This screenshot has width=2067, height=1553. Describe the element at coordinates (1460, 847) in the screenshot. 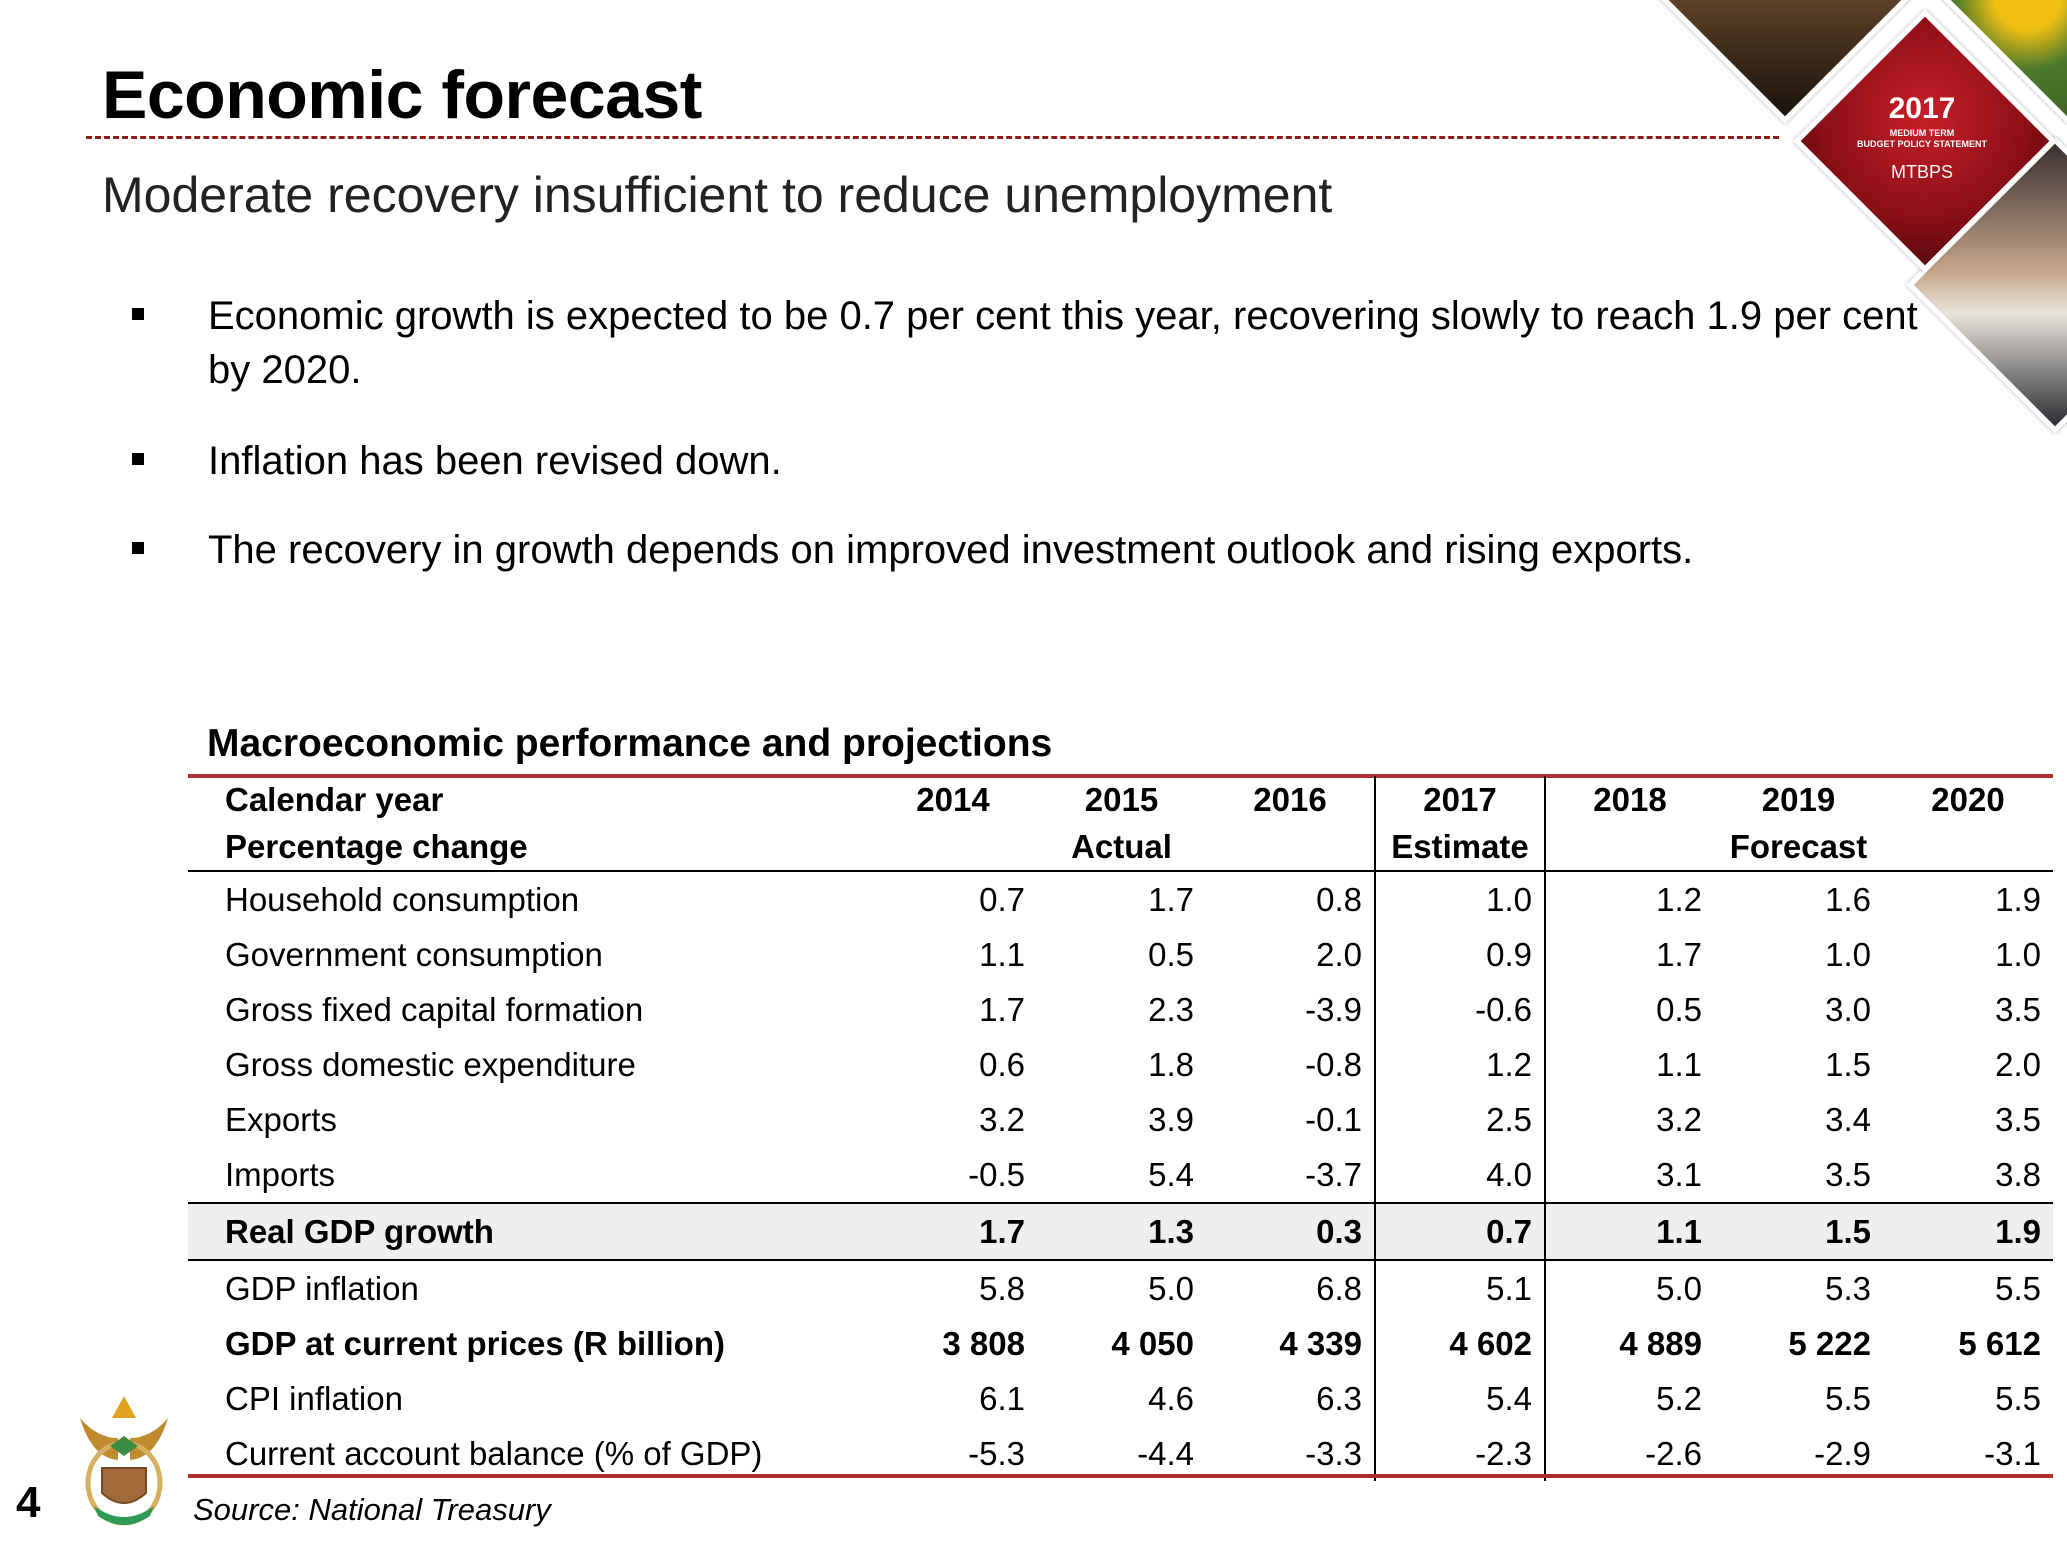

I see `header-estimate: Estimate` at that location.